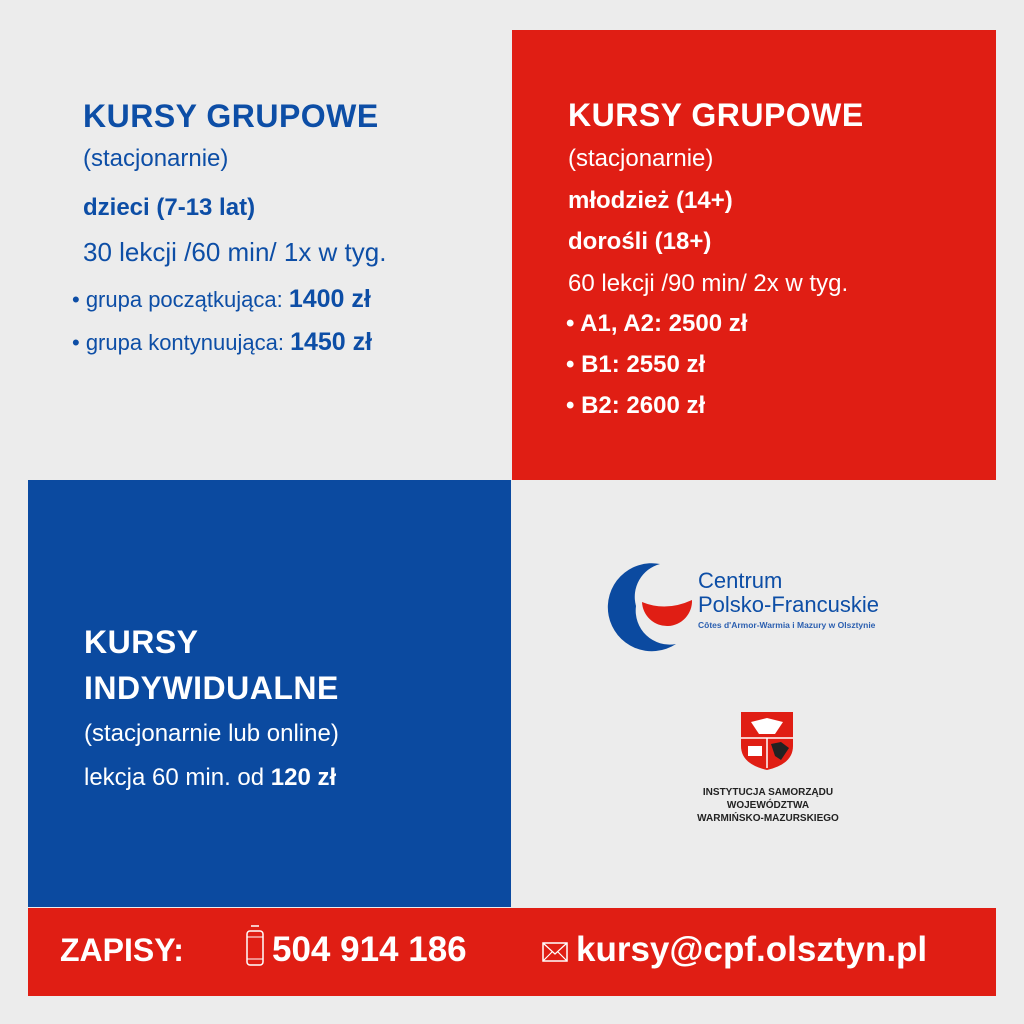 This screenshot has width=1024, height=1024. Describe the element at coordinates (708, 283) in the screenshot. I see `adult-course-schedule: 60 lekcji /90 min/ 2x w tyg.` at that location.